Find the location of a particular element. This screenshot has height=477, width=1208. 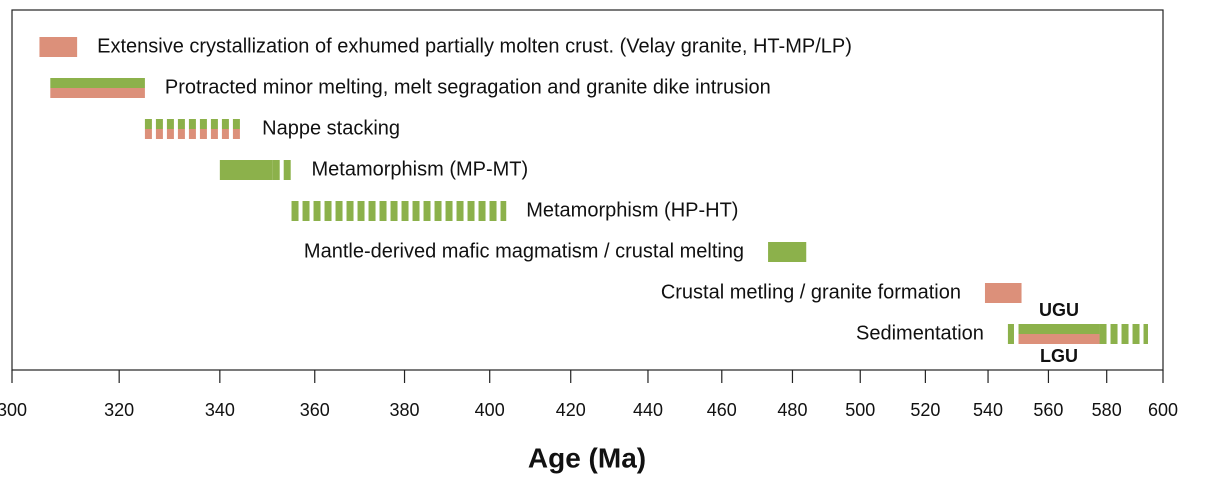

row-label: Metamorphism (MP-MT) is located at coordinates (420, 169).